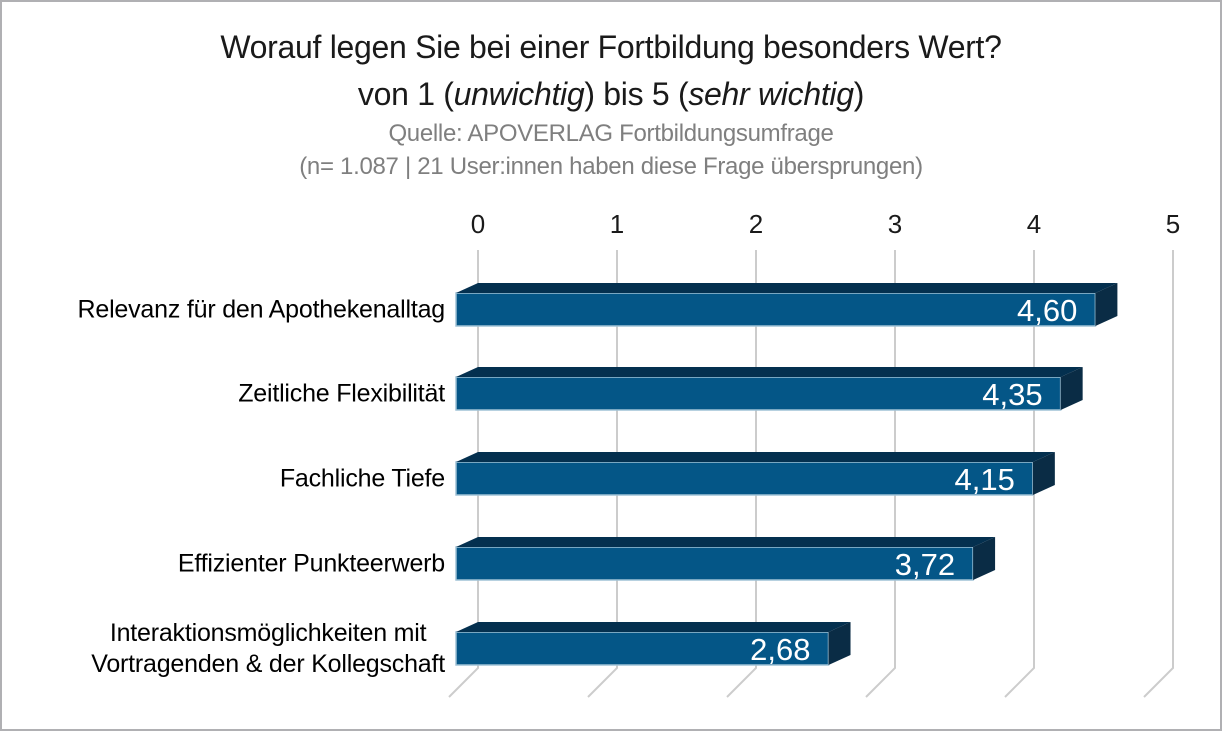 Image resolution: width=1222 pixels, height=731 pixels. Describe the element at coordinates (771, 94) in the screenshot. I see `title-scale-high-label: sehr wichtig` at that location.